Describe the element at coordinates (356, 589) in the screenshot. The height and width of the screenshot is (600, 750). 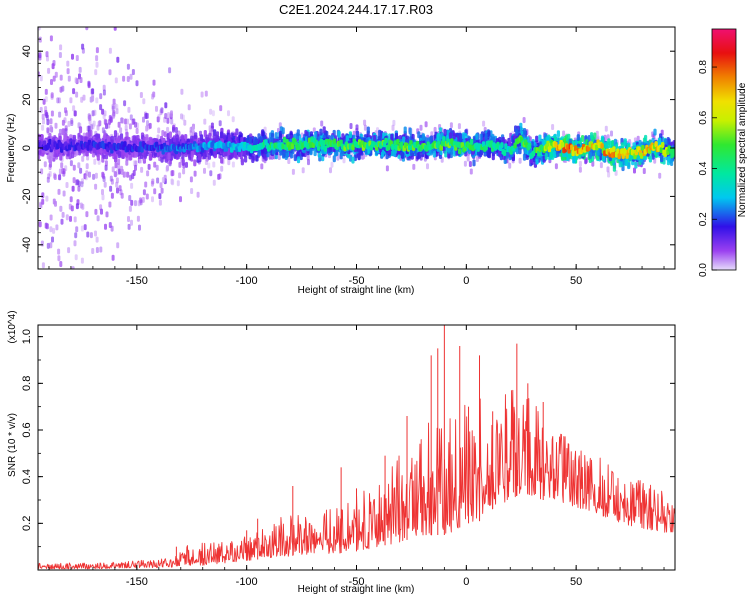
I see `snr-x-axis-label: Height of straight line (km)` at that location.